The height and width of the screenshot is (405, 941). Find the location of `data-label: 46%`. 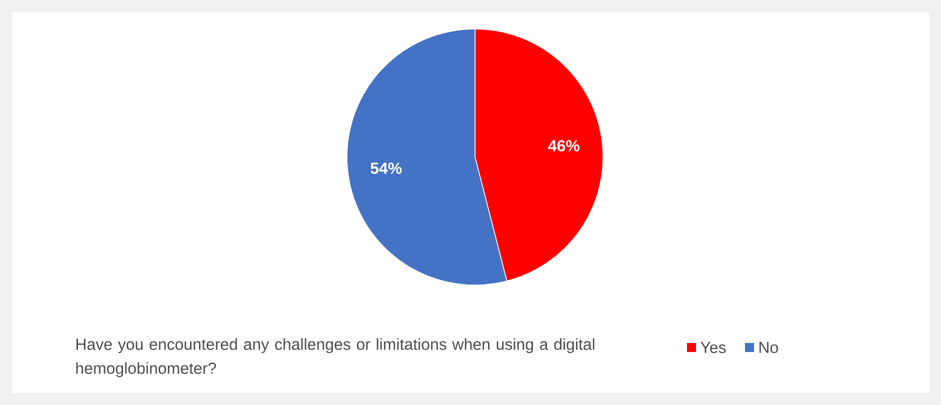

data-label: 46% is located at coordinates (564, 146).